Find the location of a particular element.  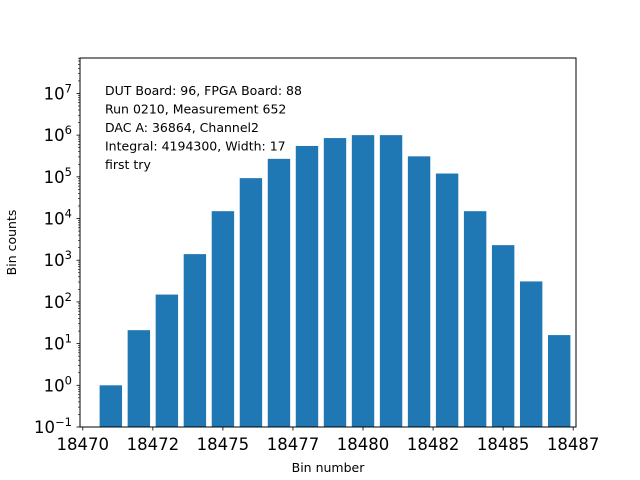

y-tick-label: 10⁴ is located at coordinates (58, 218).